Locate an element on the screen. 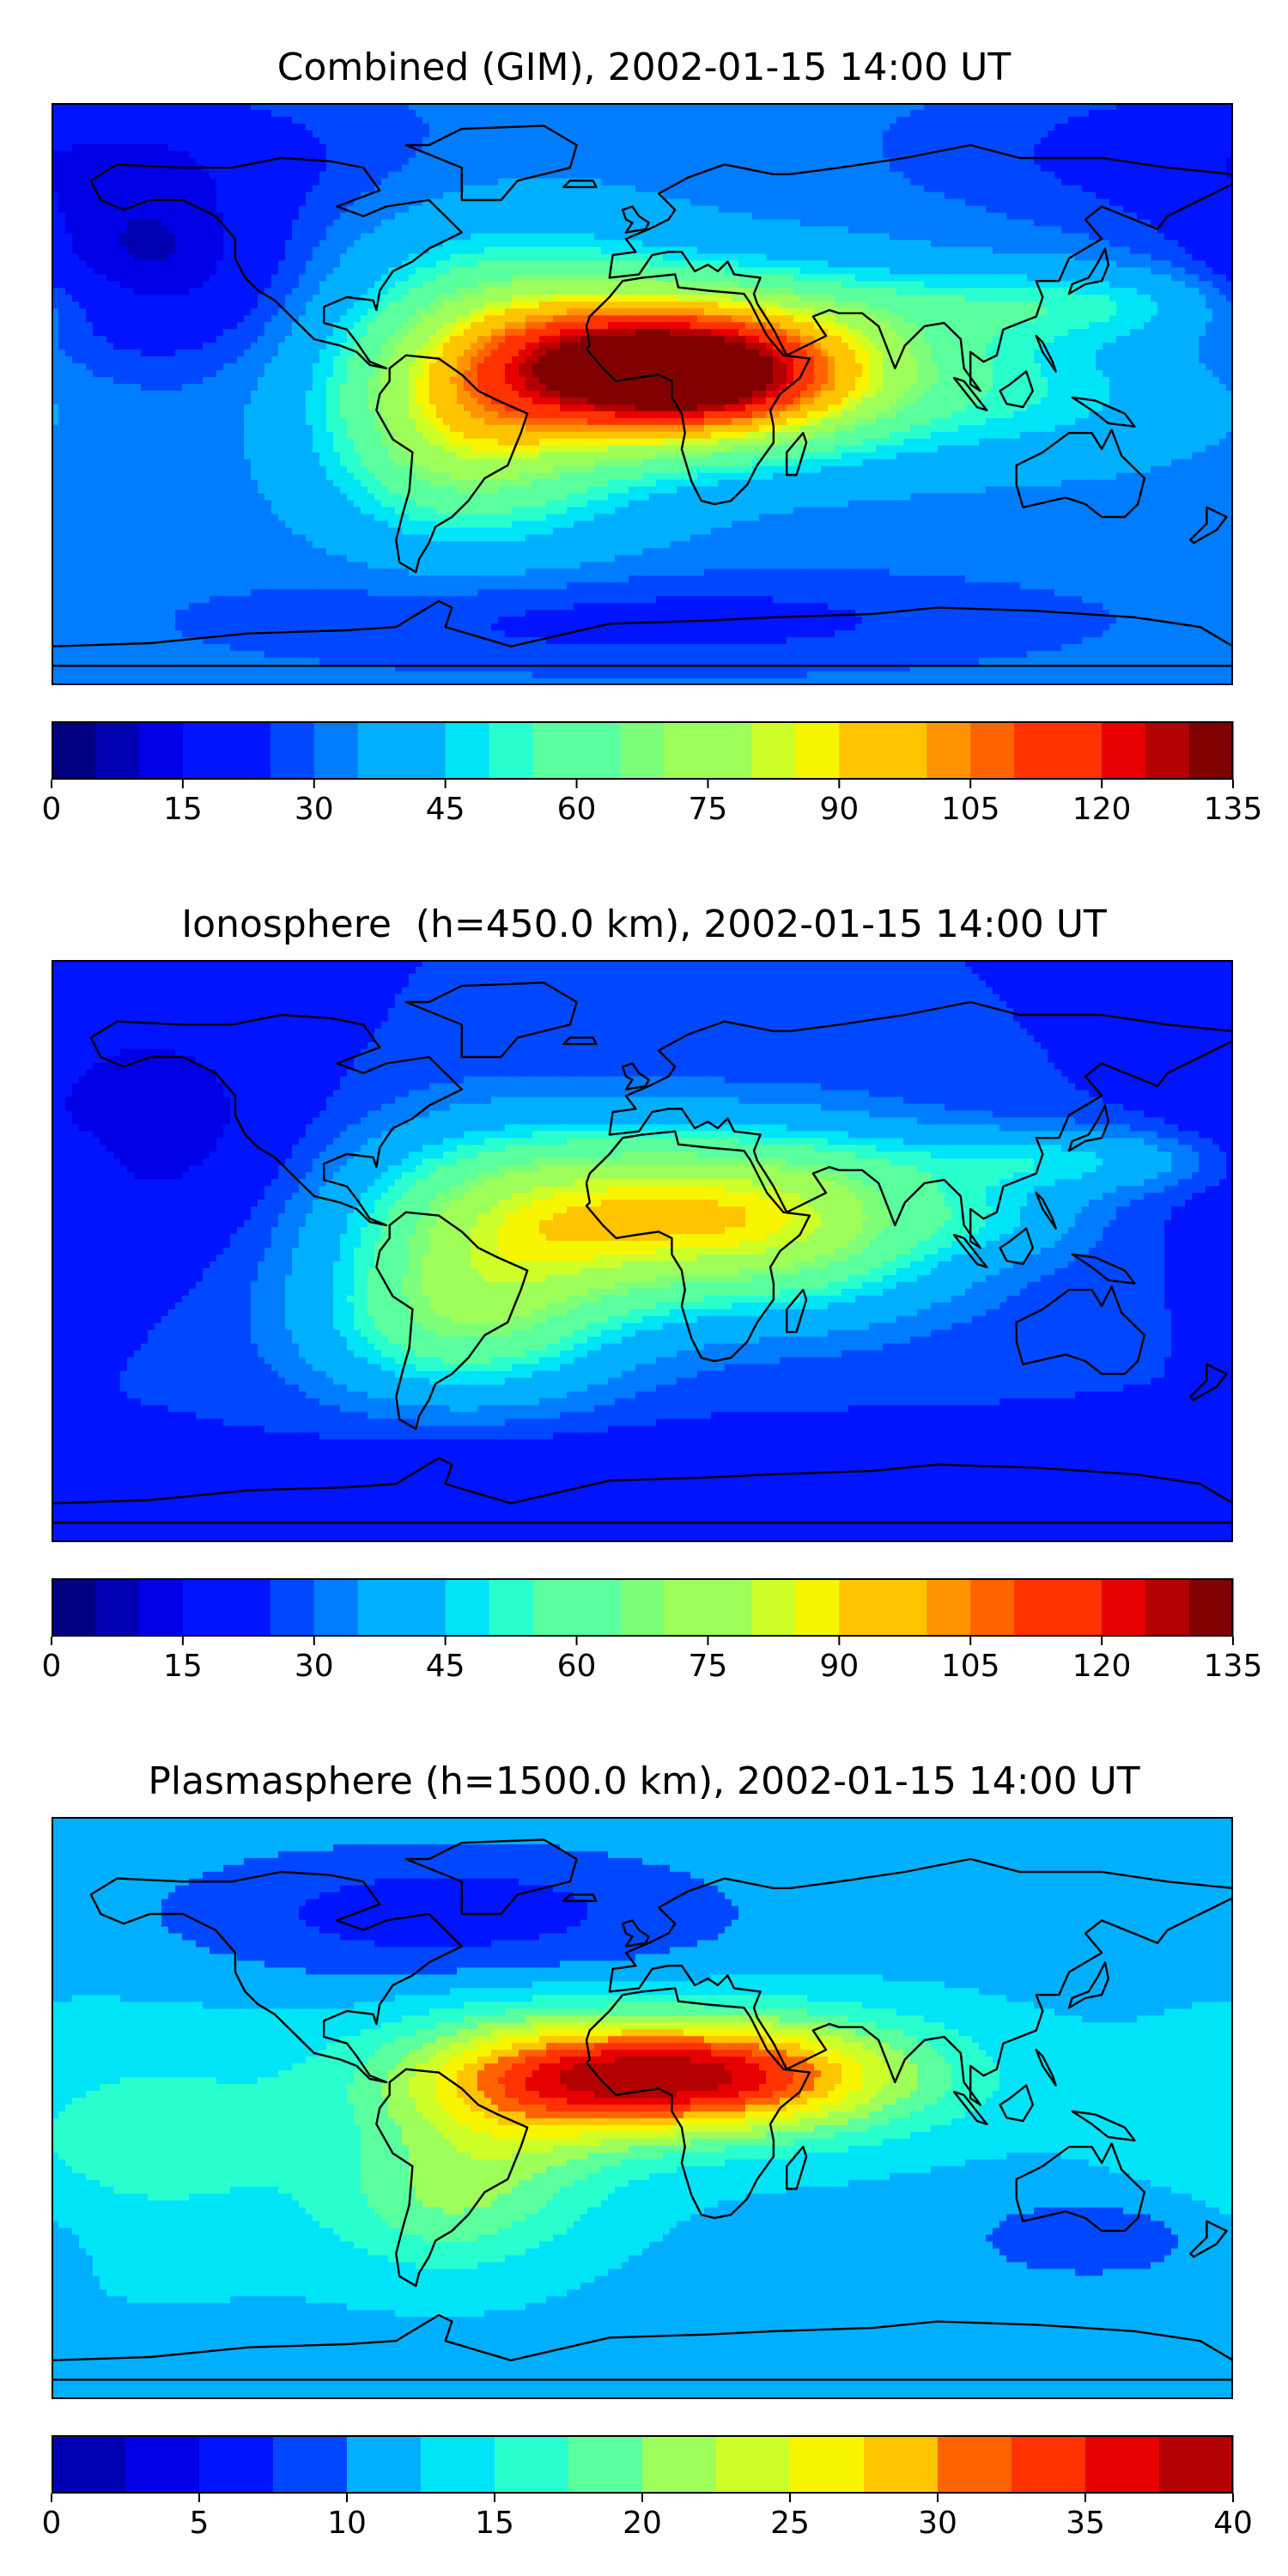 The width and height of the screenshot is (1288, 2576). colorbar-combined: 0 15 30 45 60 75 90 105 120 135 is located at coordinates (652, 774).